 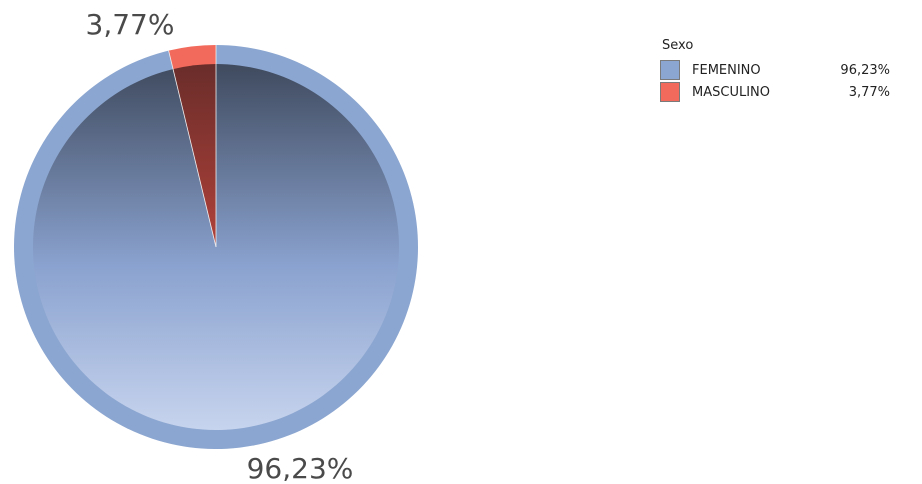 I want to click on chart-legend: Sexo FEMENINO 96,23% MASCULINO 3,77%, so click(x=785, y=70).